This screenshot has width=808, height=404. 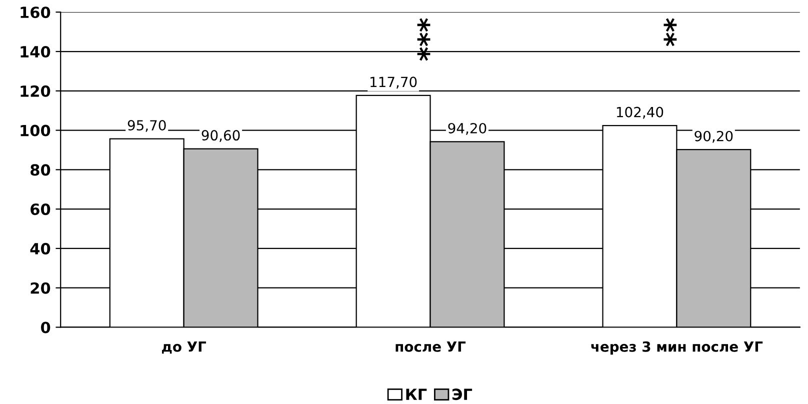 I want to click on y-tick-label: 60, so click(x=40, y=210).